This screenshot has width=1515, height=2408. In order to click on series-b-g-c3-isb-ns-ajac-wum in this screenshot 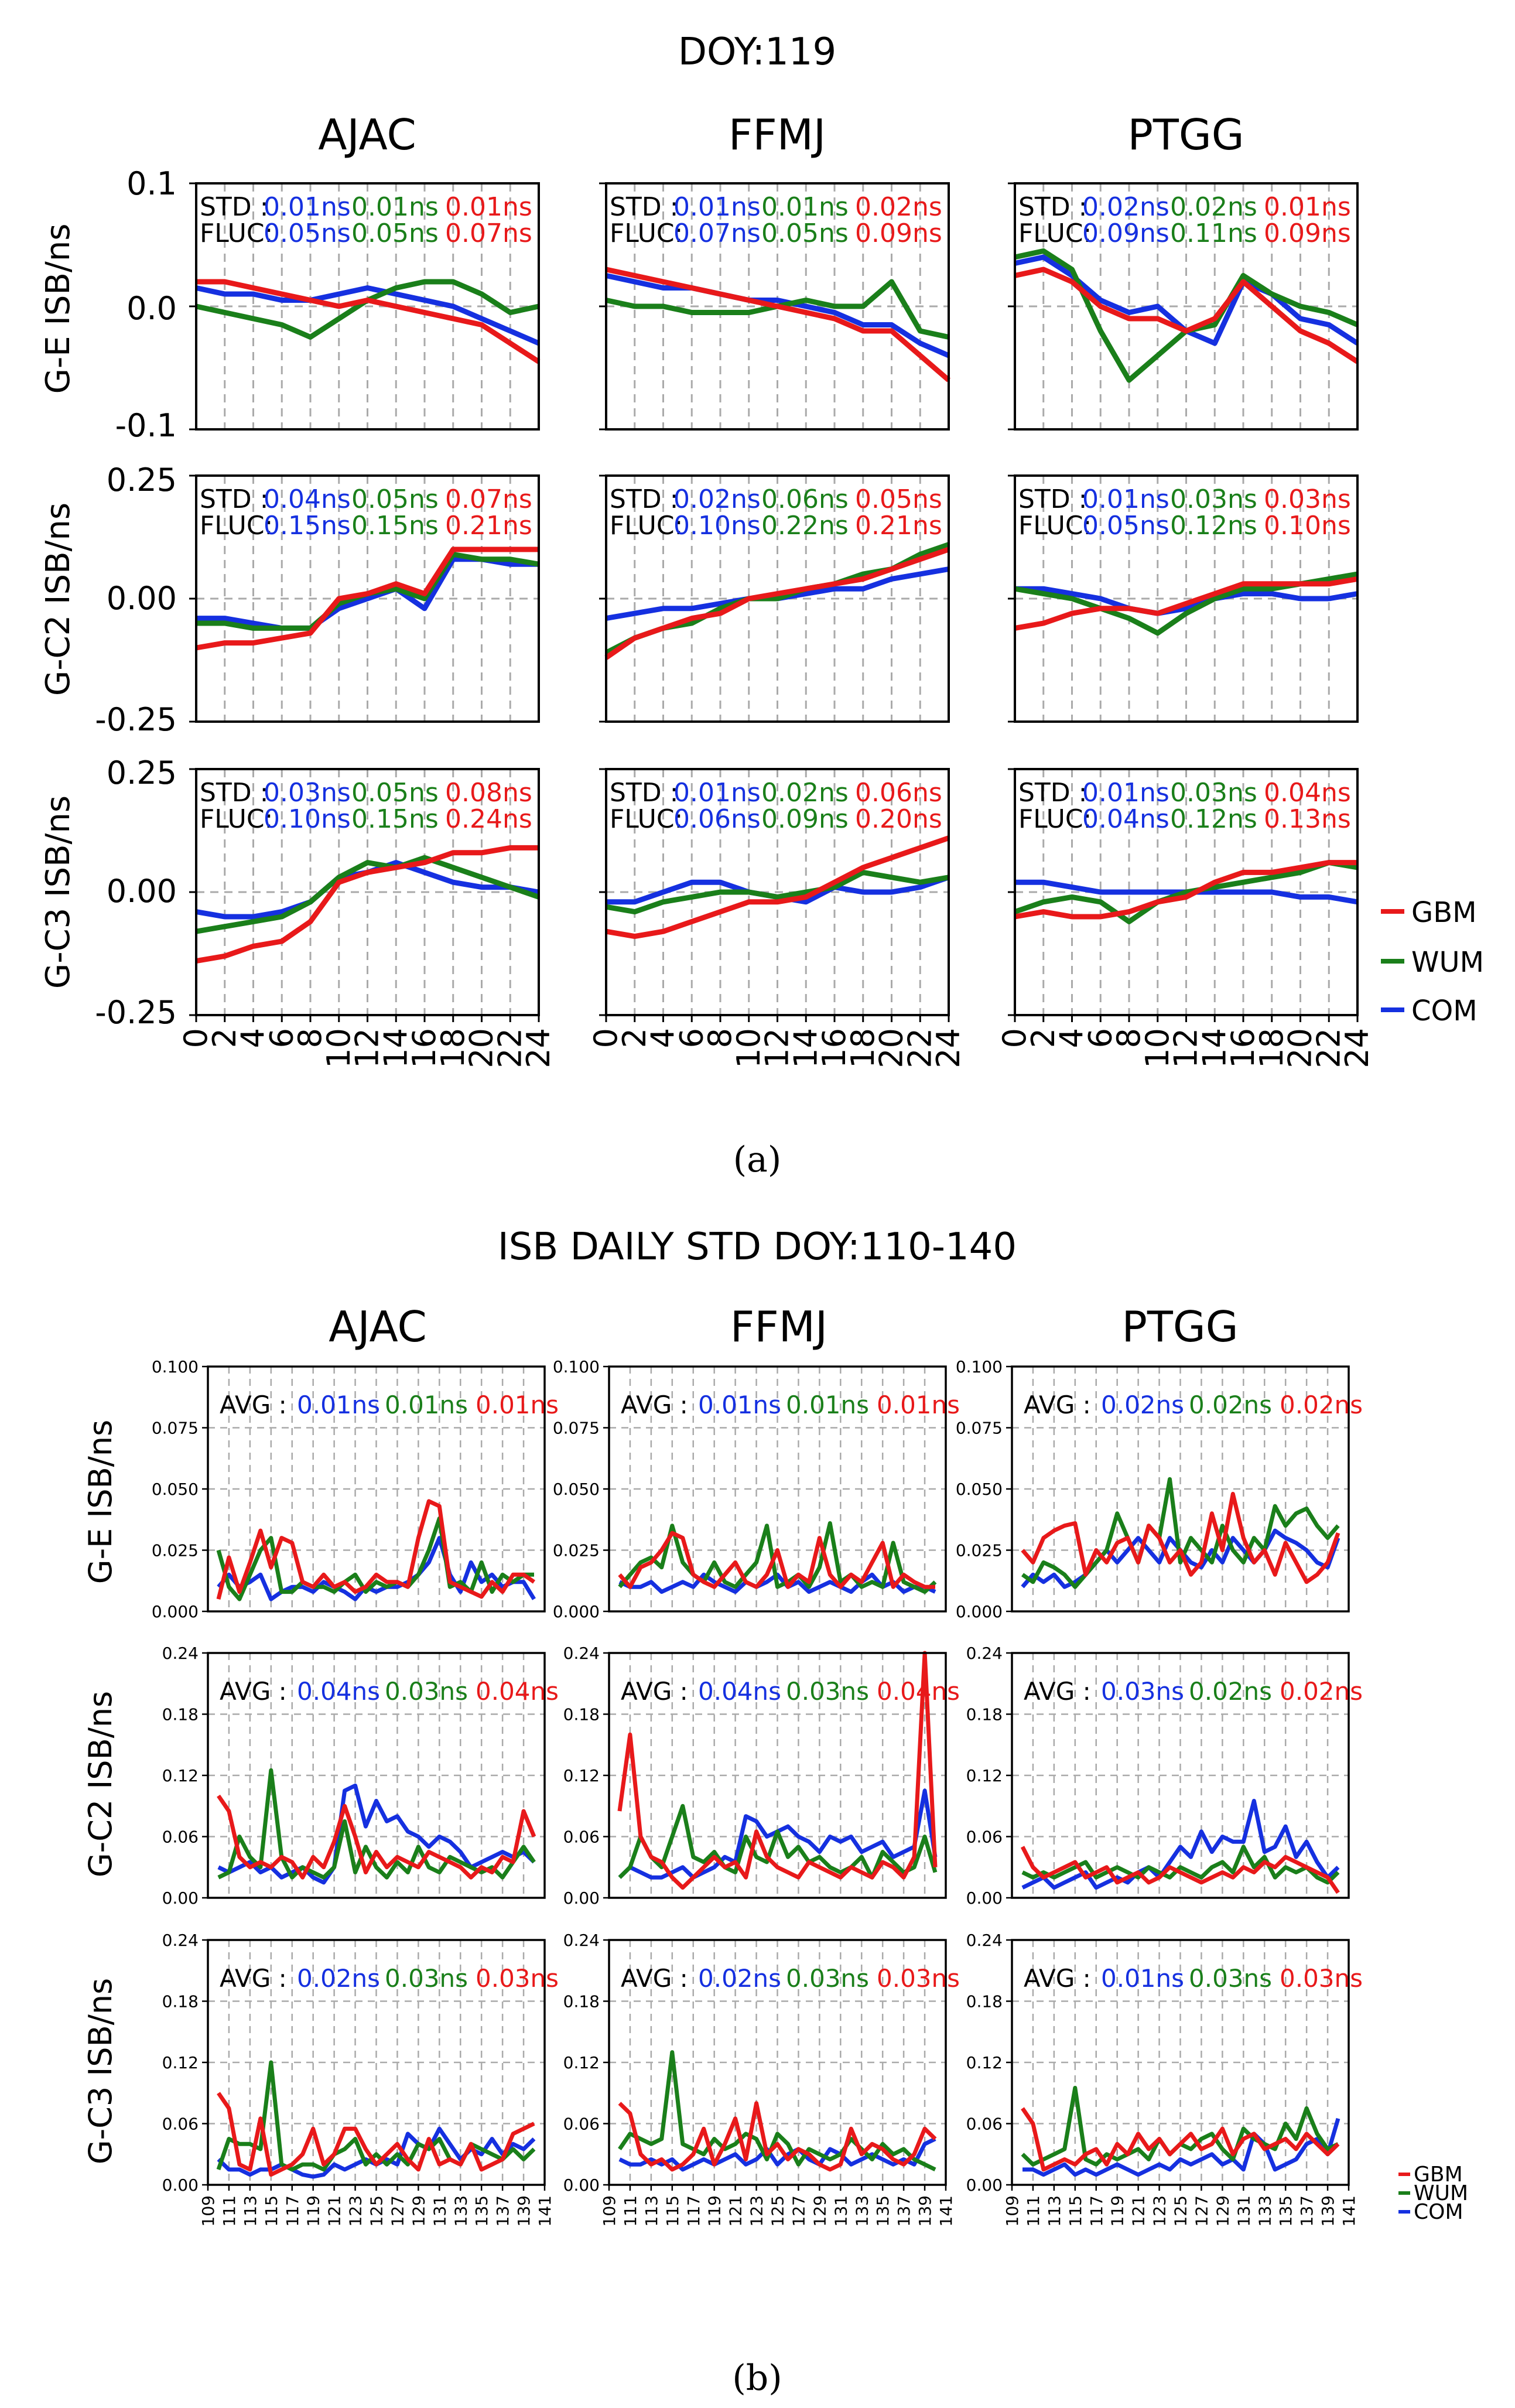, I will do `click(376, 2116)`.